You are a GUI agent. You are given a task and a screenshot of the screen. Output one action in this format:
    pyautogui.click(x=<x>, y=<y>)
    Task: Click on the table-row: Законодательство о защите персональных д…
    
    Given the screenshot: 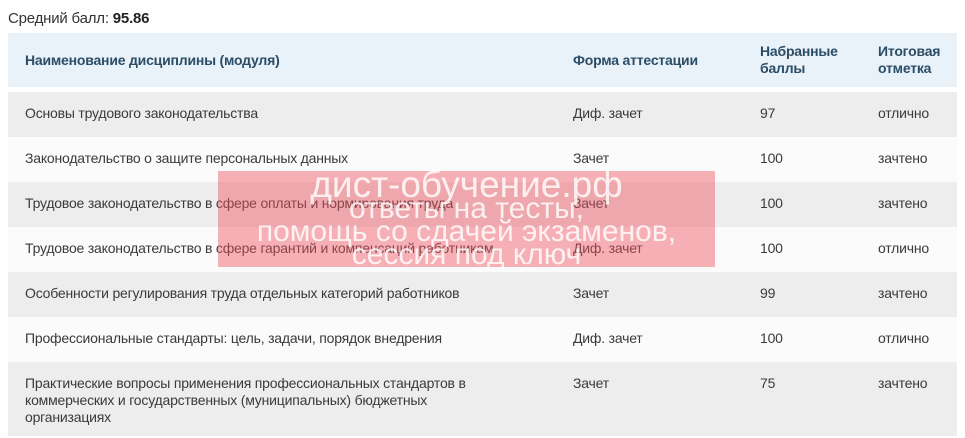 What is the action you would take?
    pyautogui.click(x=482, y=159)
    